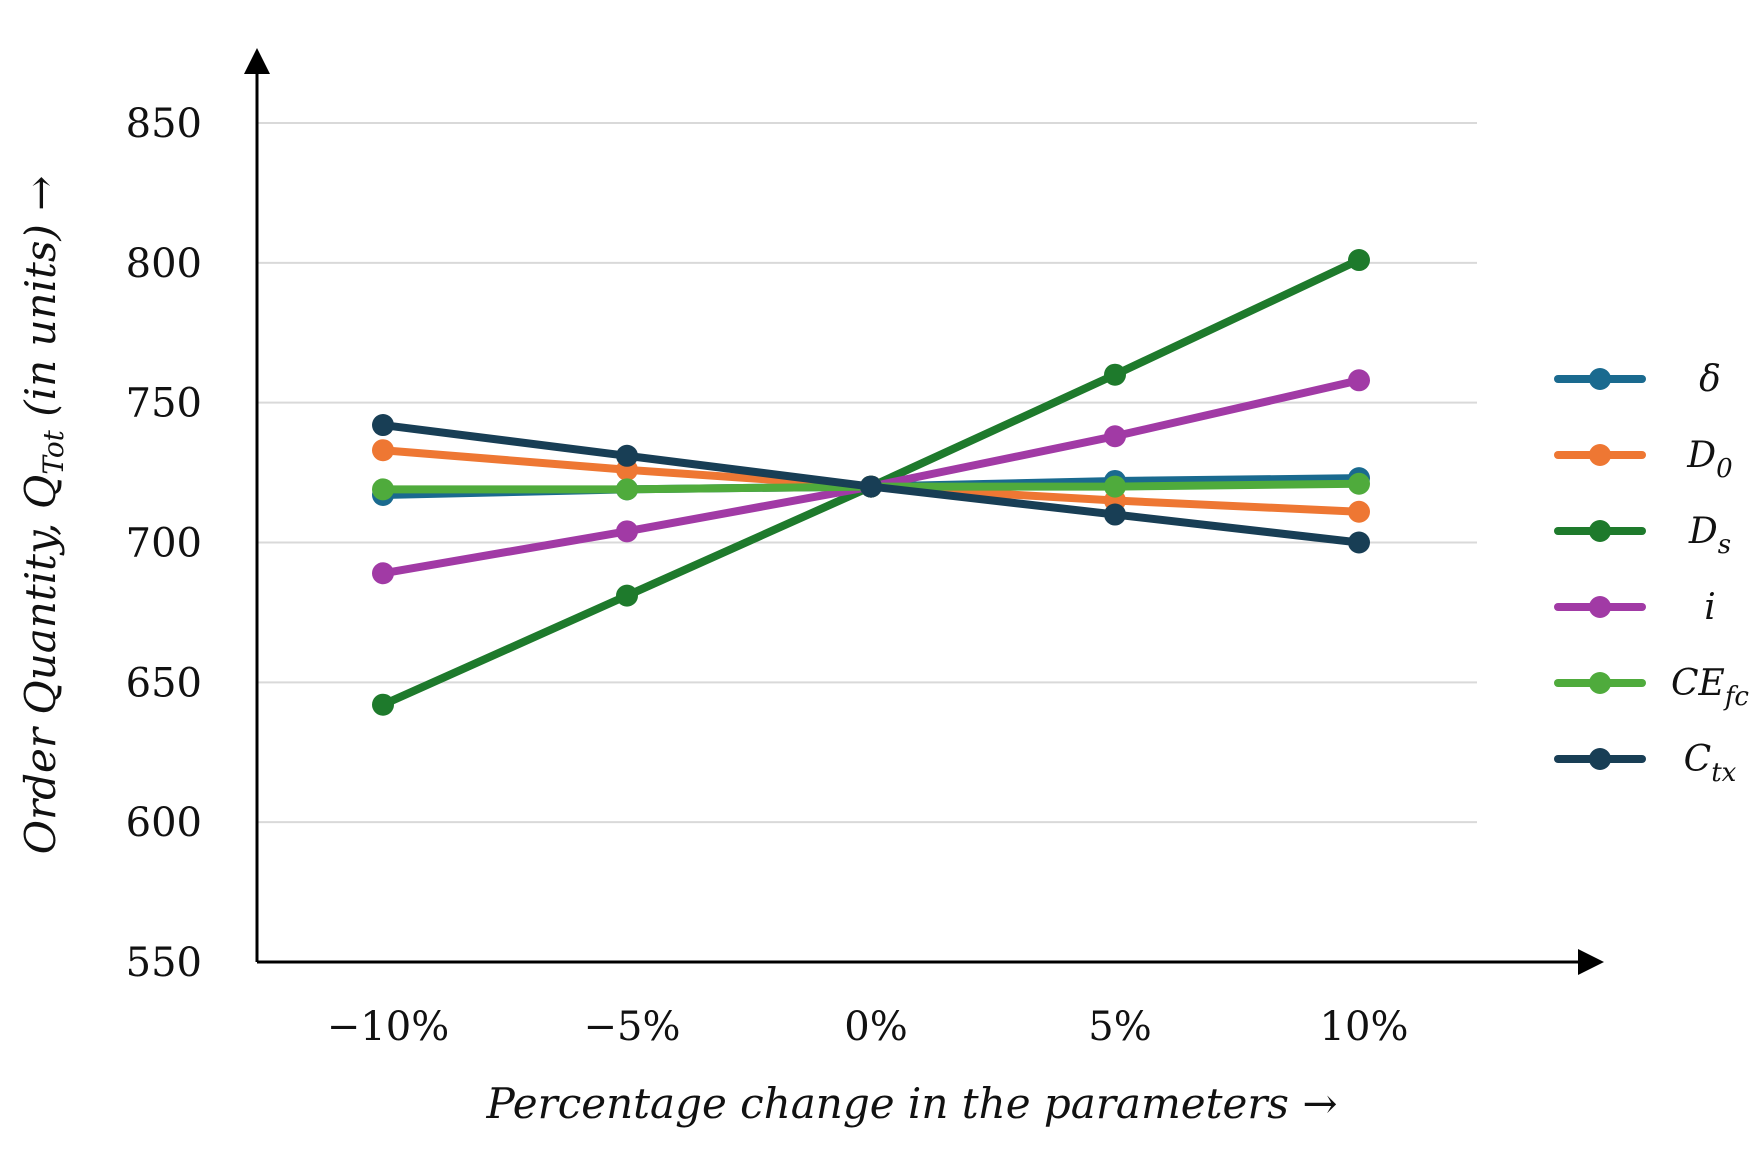  Describe the element at coordinates (164, 124) in the screenshot. I see `y-tick-label: 850` at that location.